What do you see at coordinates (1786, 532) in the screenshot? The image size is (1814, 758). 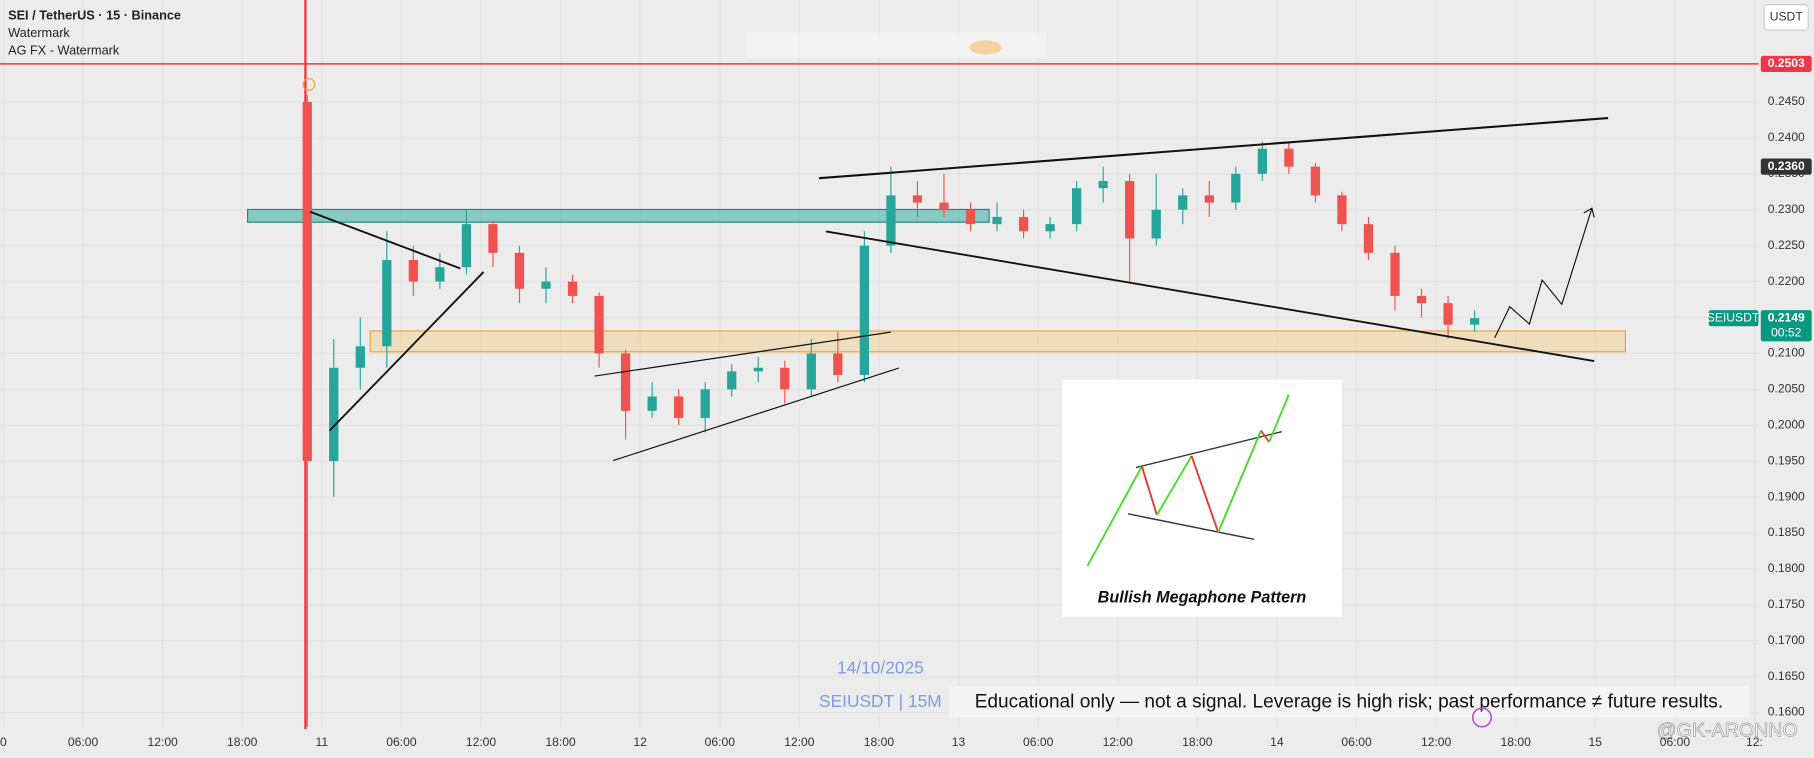 I see `y-tick-label: 0.1850` at bounding box center [1786, 532].